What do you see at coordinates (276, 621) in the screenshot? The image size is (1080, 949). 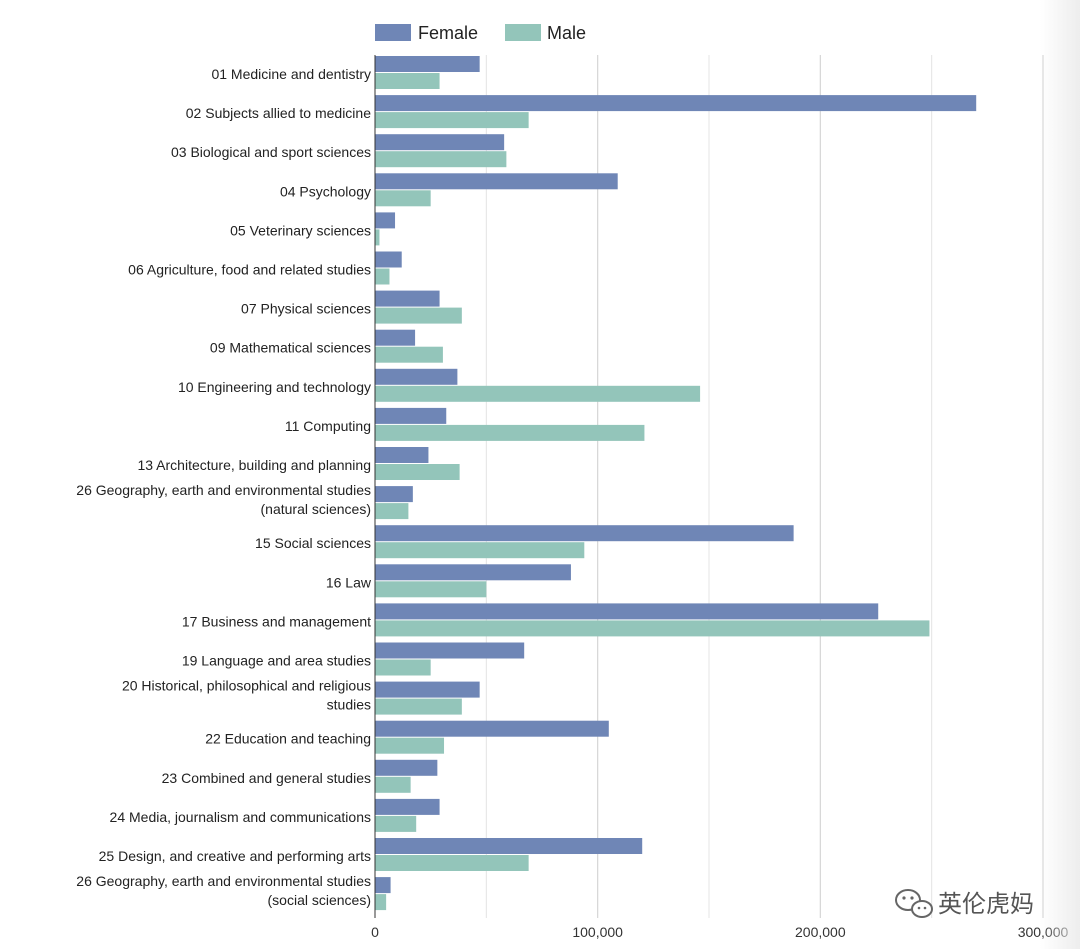 I see `category-label: 17 Business and management` at bounding box center [276, 621].